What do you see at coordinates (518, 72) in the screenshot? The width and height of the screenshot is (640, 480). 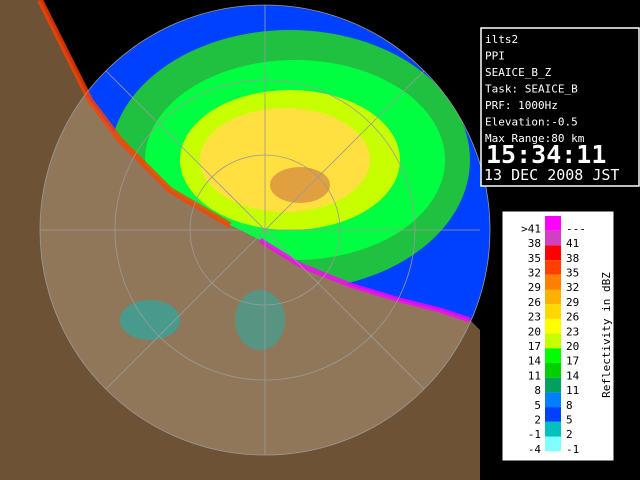 I see `info-line: SEAICE_B_Z` at bounding box center [518, 72].